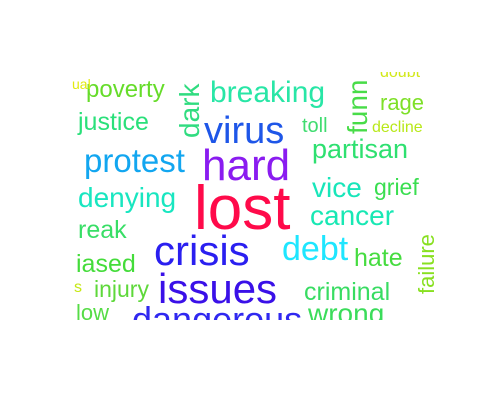  I want to click on word-partisan: partisan, so click(360, 149).